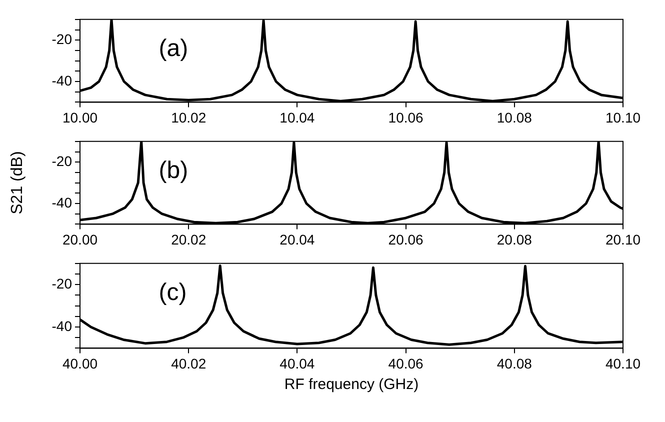 The image size is (665, 422). Describe the element at coordinates (406, 363) in the screenshot. I see `x-tick-label: 40.06` at that location.